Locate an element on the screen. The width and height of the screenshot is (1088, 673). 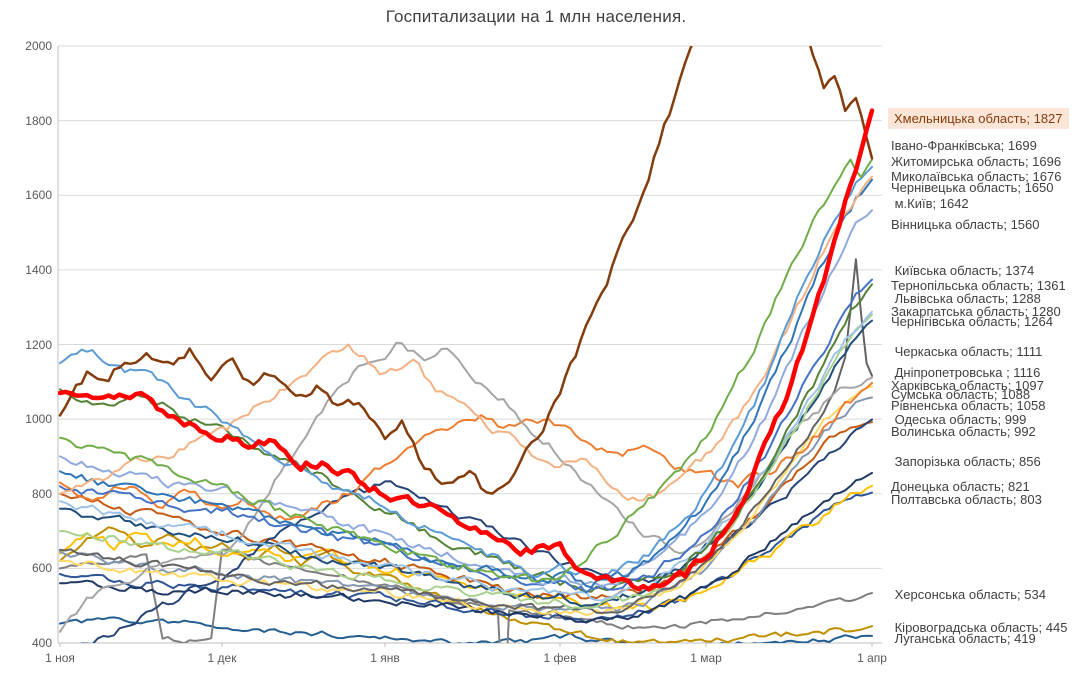
series-label-Закарпатська область: Закарпатська область; 1280 is located at coordinates (976, 311).